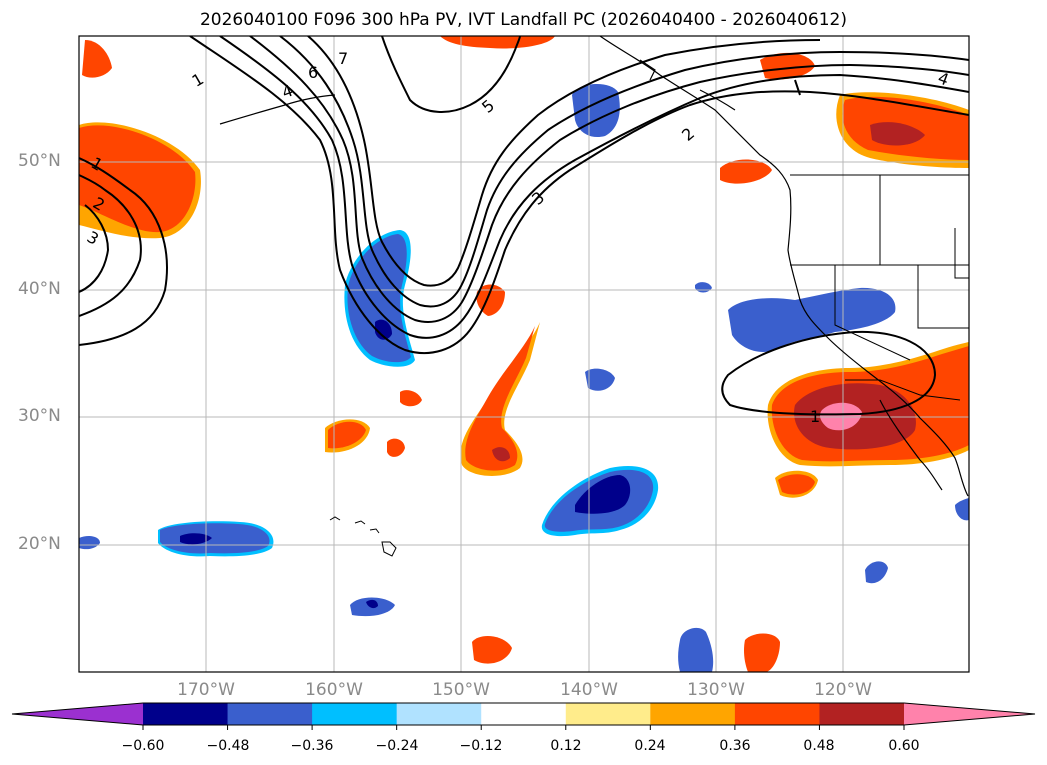 The image size is (1047, 765). Describe the element at coordinates (589, 690) in the screenshot. I see `longitude-label-140w: 140°W` at that location.